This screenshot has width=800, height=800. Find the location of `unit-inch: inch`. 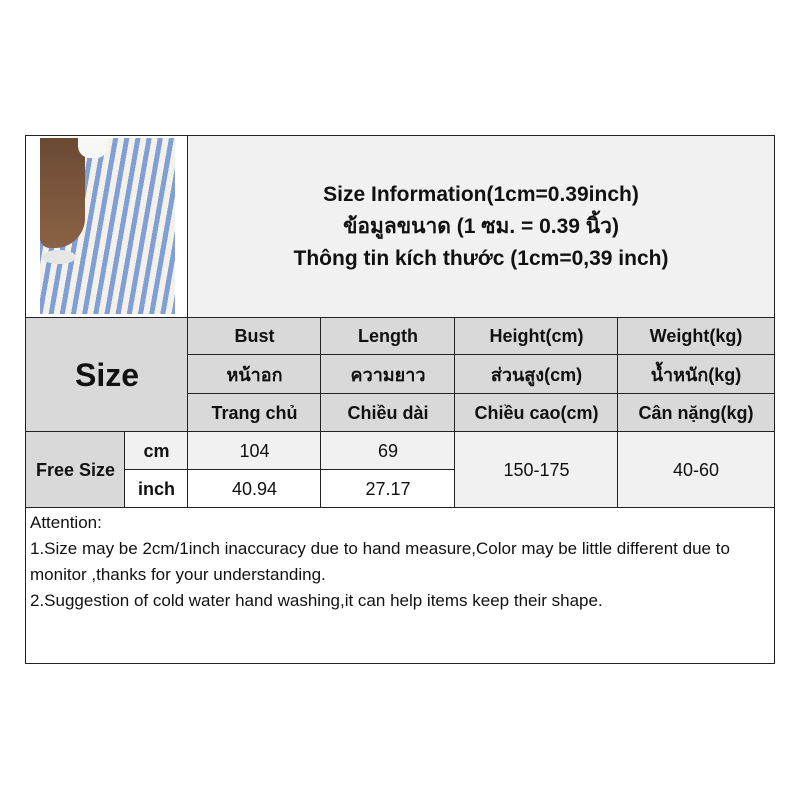

unit-inch: inch is located at coordinates (156, 489).